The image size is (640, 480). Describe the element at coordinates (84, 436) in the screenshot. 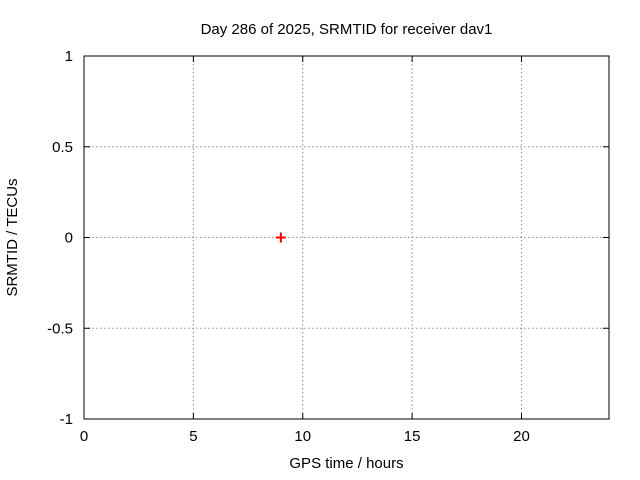

I see `x-tick-label: 0` at that location.